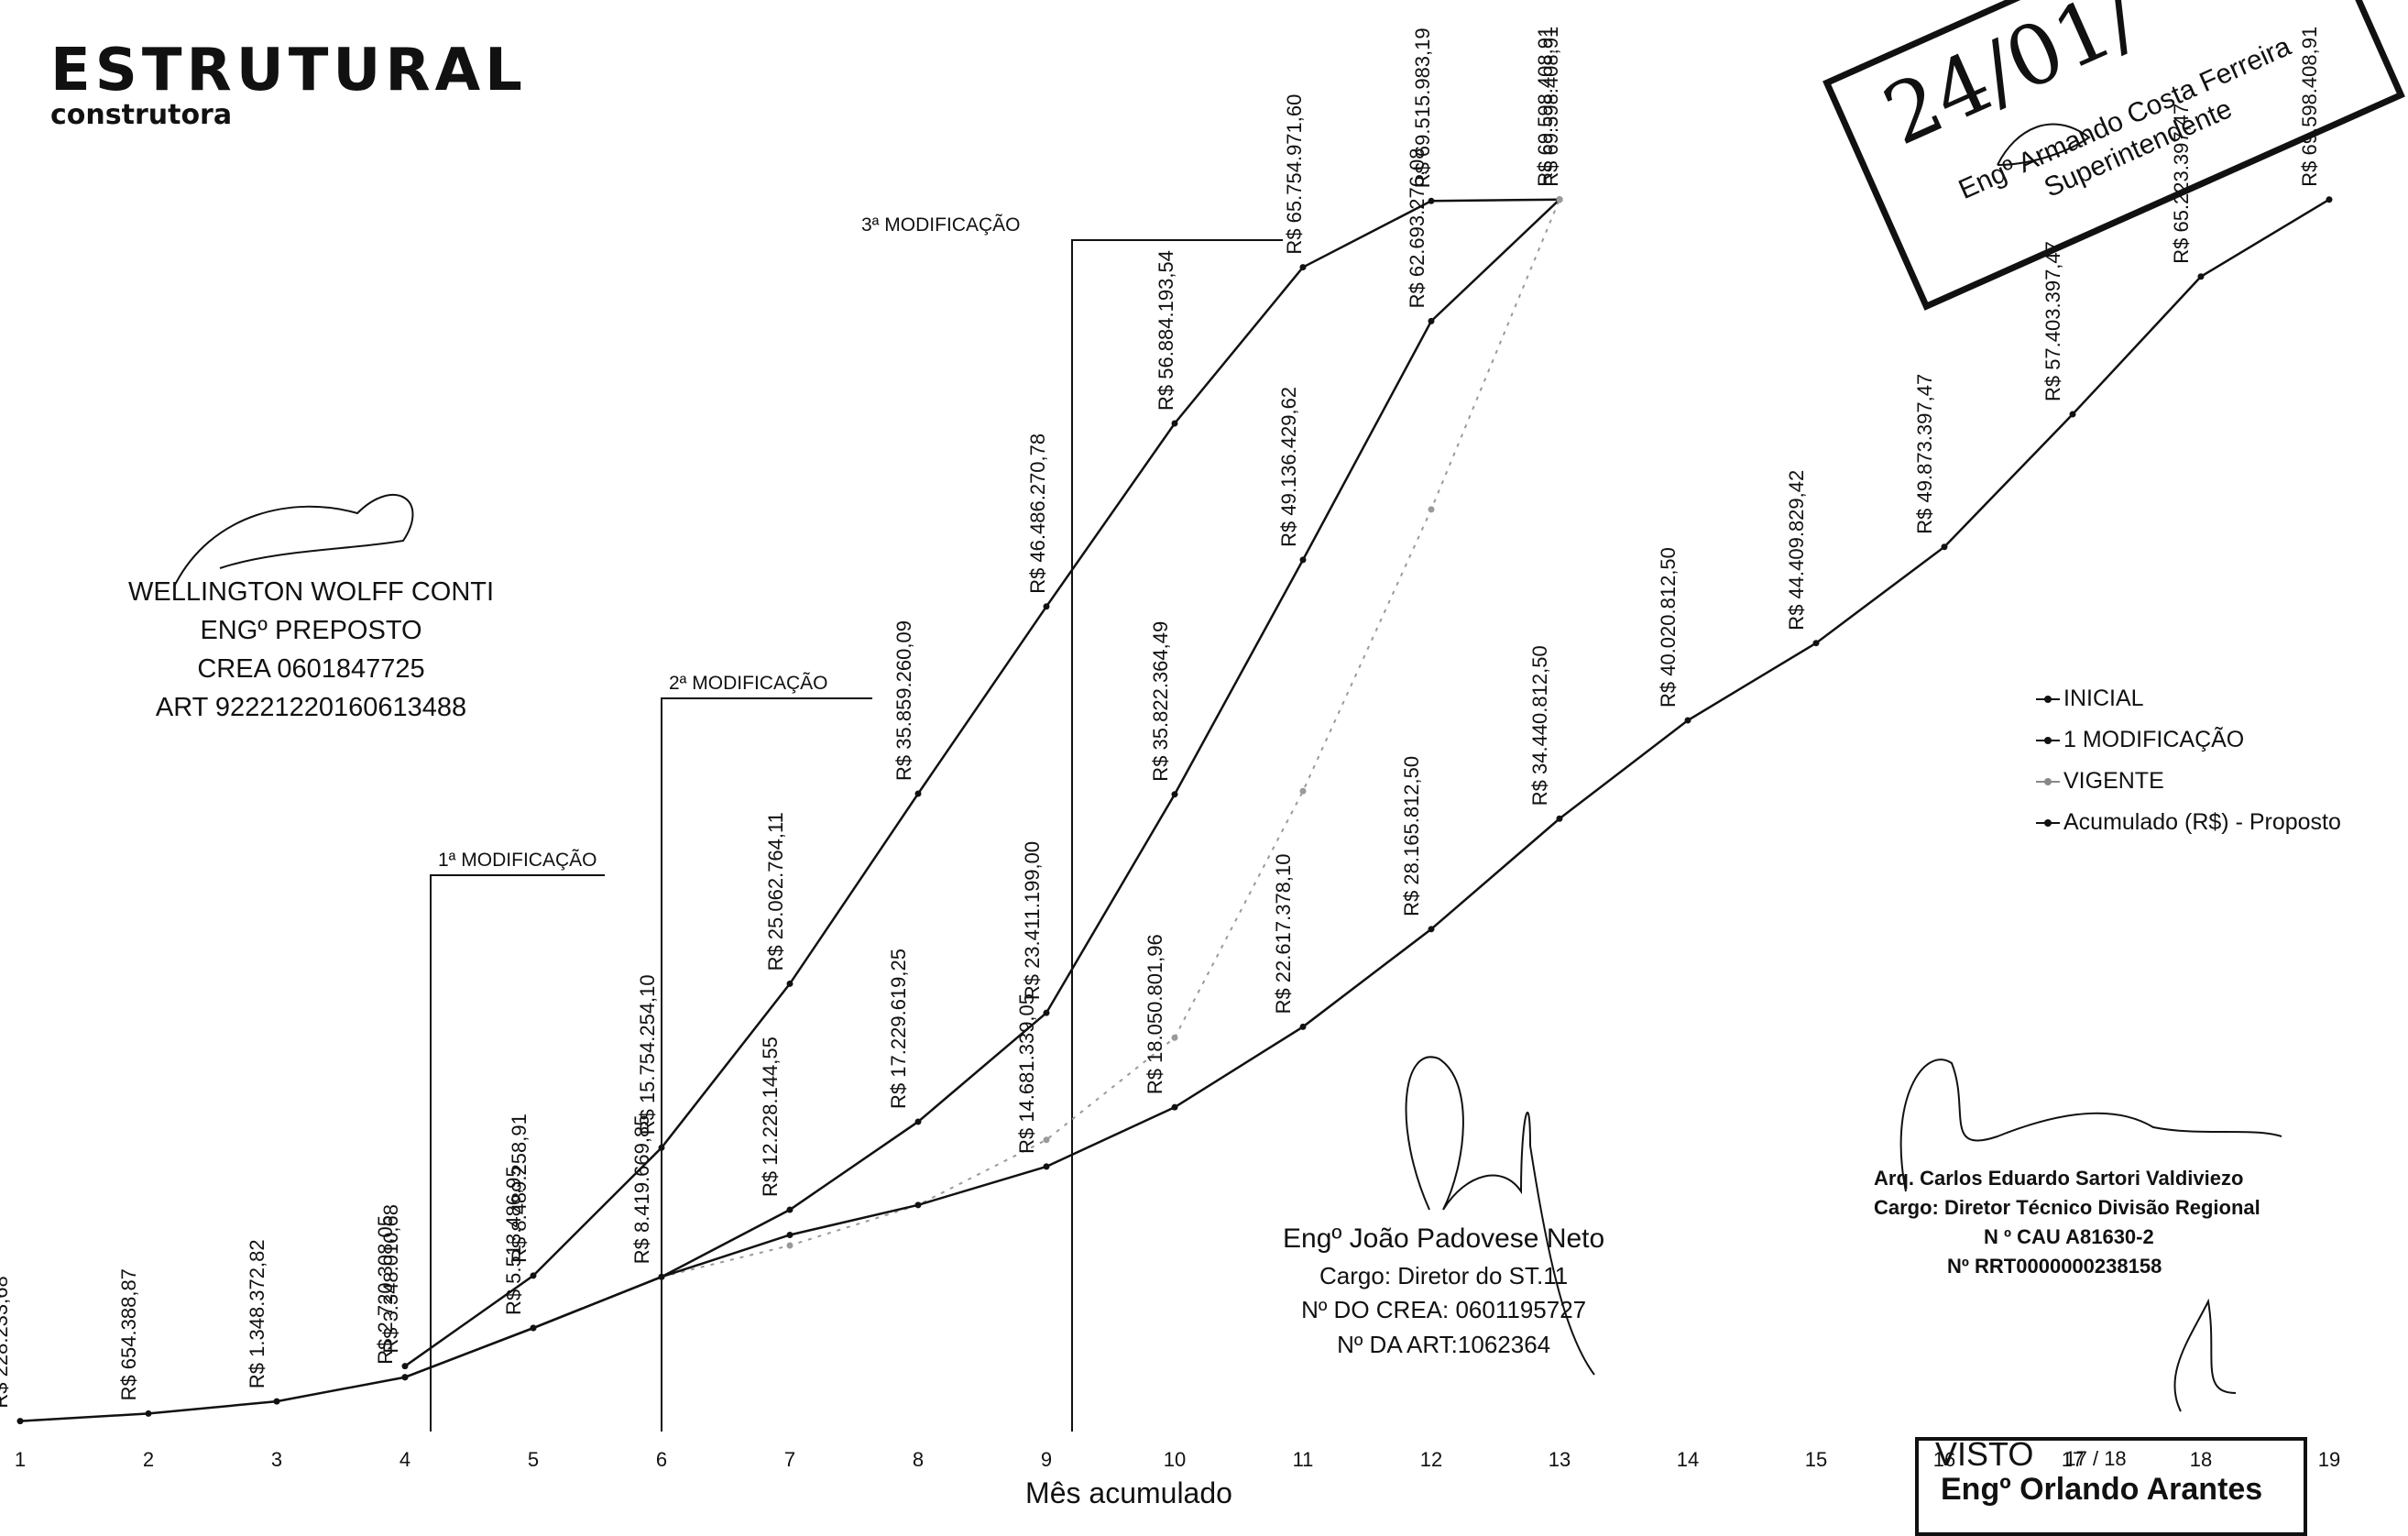 The height and width of the screenshot is (1536, 2408). I want to click on legend-item: Acumulado (R$) - Proposto, so click(2188, 822).